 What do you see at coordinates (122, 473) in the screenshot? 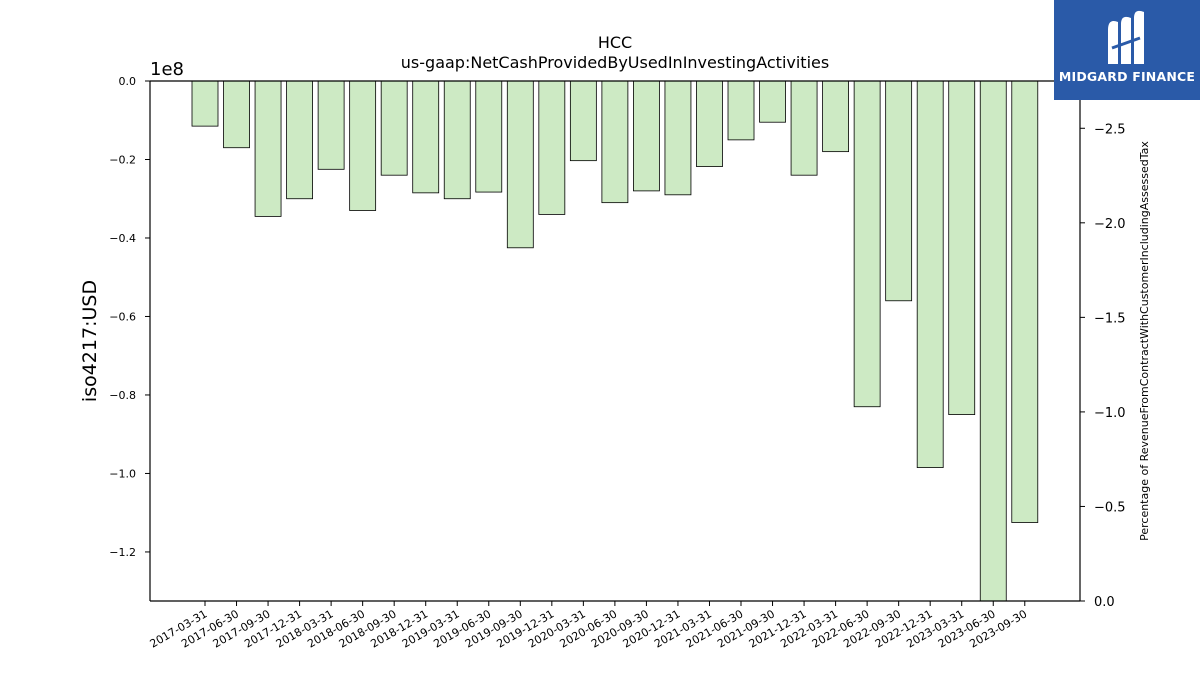
I see `y-tick-label: −1.0` at bounding box center [122, 473].